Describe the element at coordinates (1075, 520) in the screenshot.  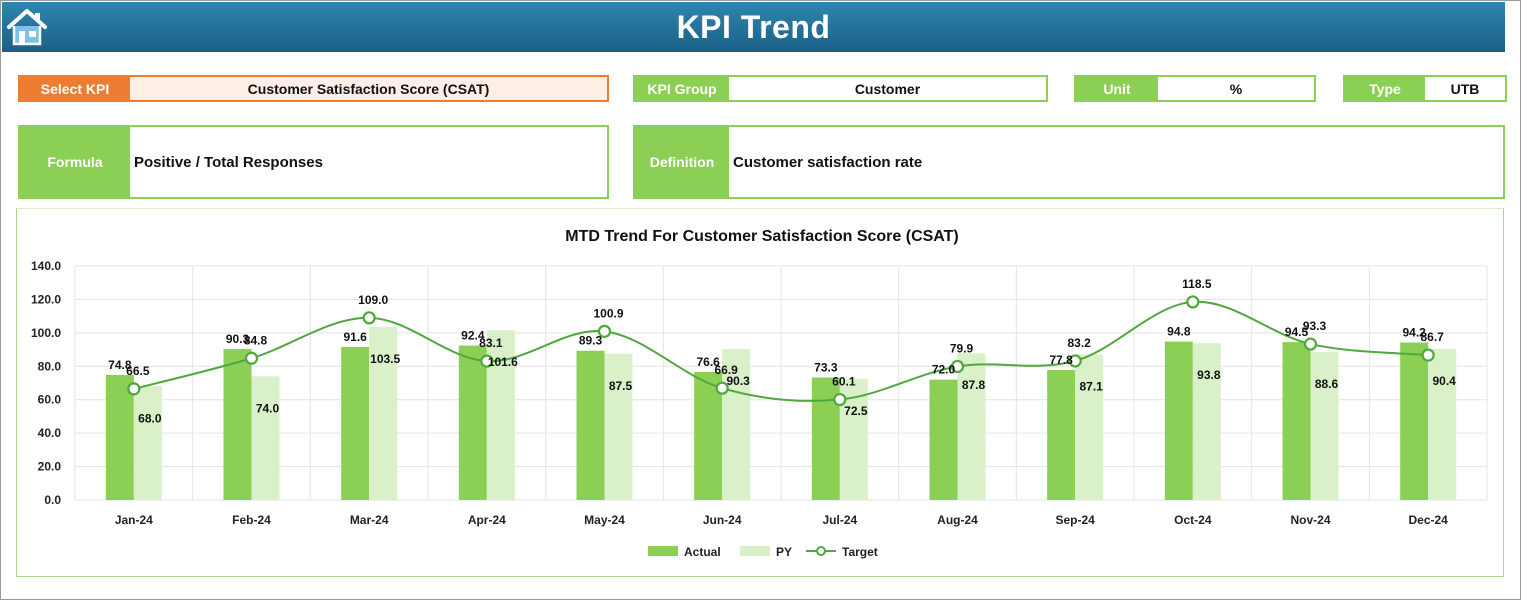
I see `x-tick-label: Sep-24` at that location.